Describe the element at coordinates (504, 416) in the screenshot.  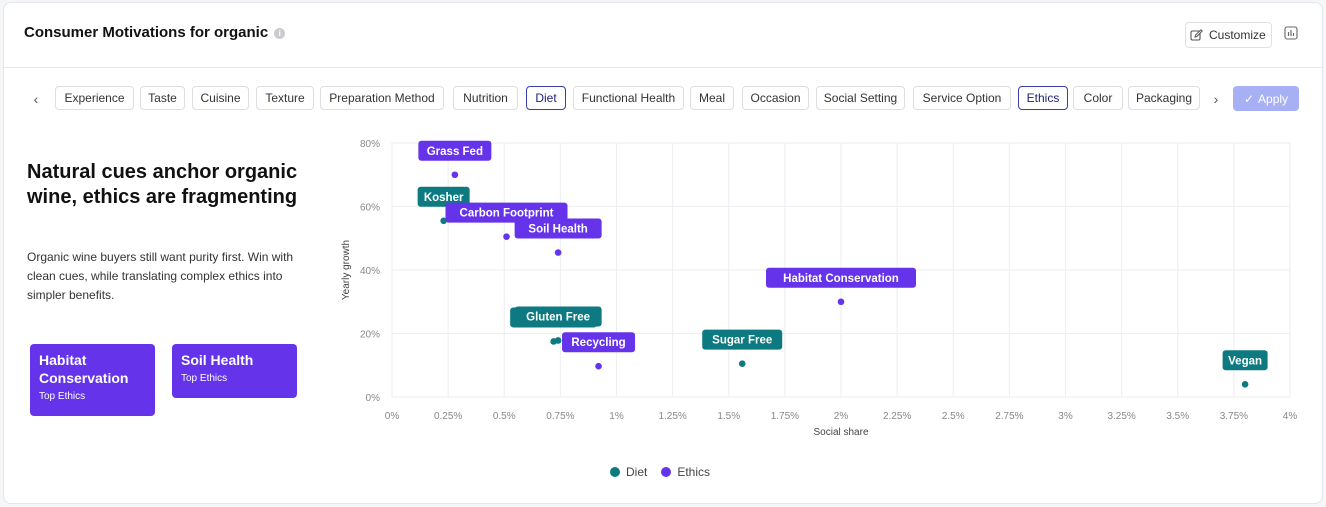
I see `x-tick-label: 0.5%` at that location.